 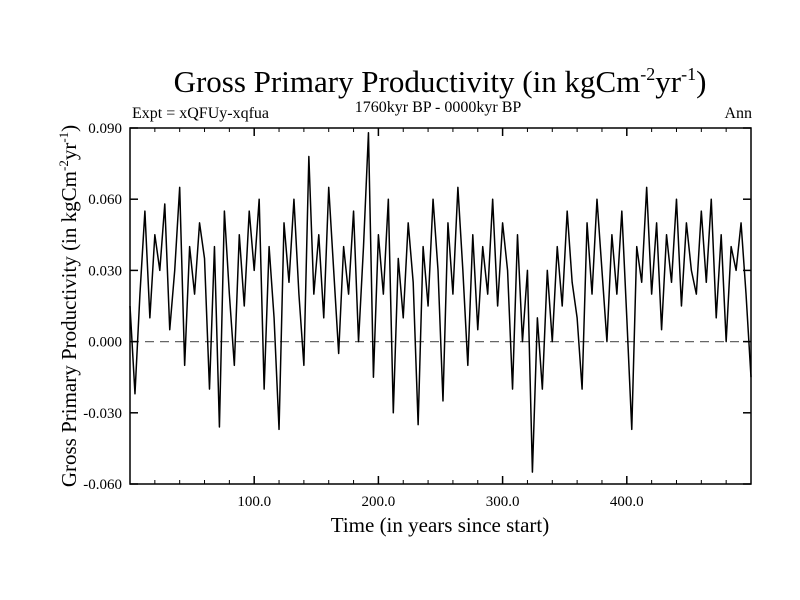 What do you see at coordinates (503, 502) in the screenshot?
I see `x-tick-label: 300.0` at bounding box center [503, 502].